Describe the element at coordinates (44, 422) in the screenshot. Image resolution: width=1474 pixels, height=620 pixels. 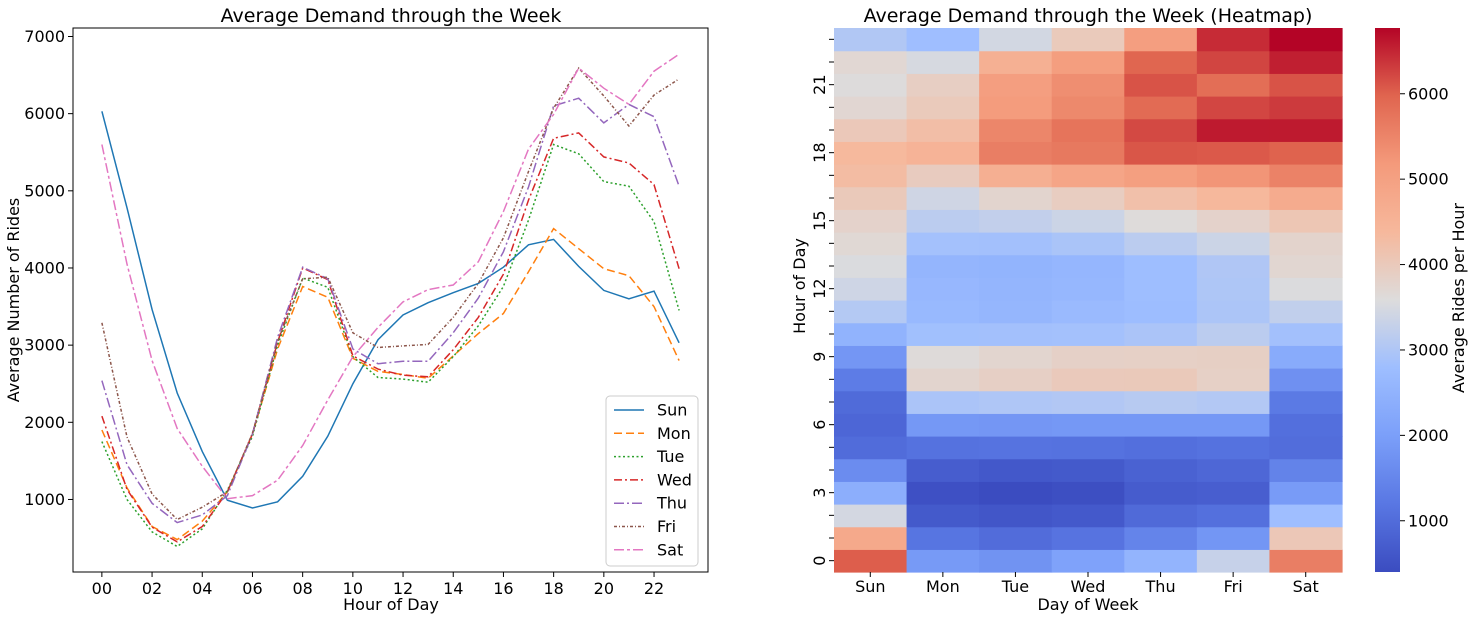
I see `y-tick-label: 2000` at that location.